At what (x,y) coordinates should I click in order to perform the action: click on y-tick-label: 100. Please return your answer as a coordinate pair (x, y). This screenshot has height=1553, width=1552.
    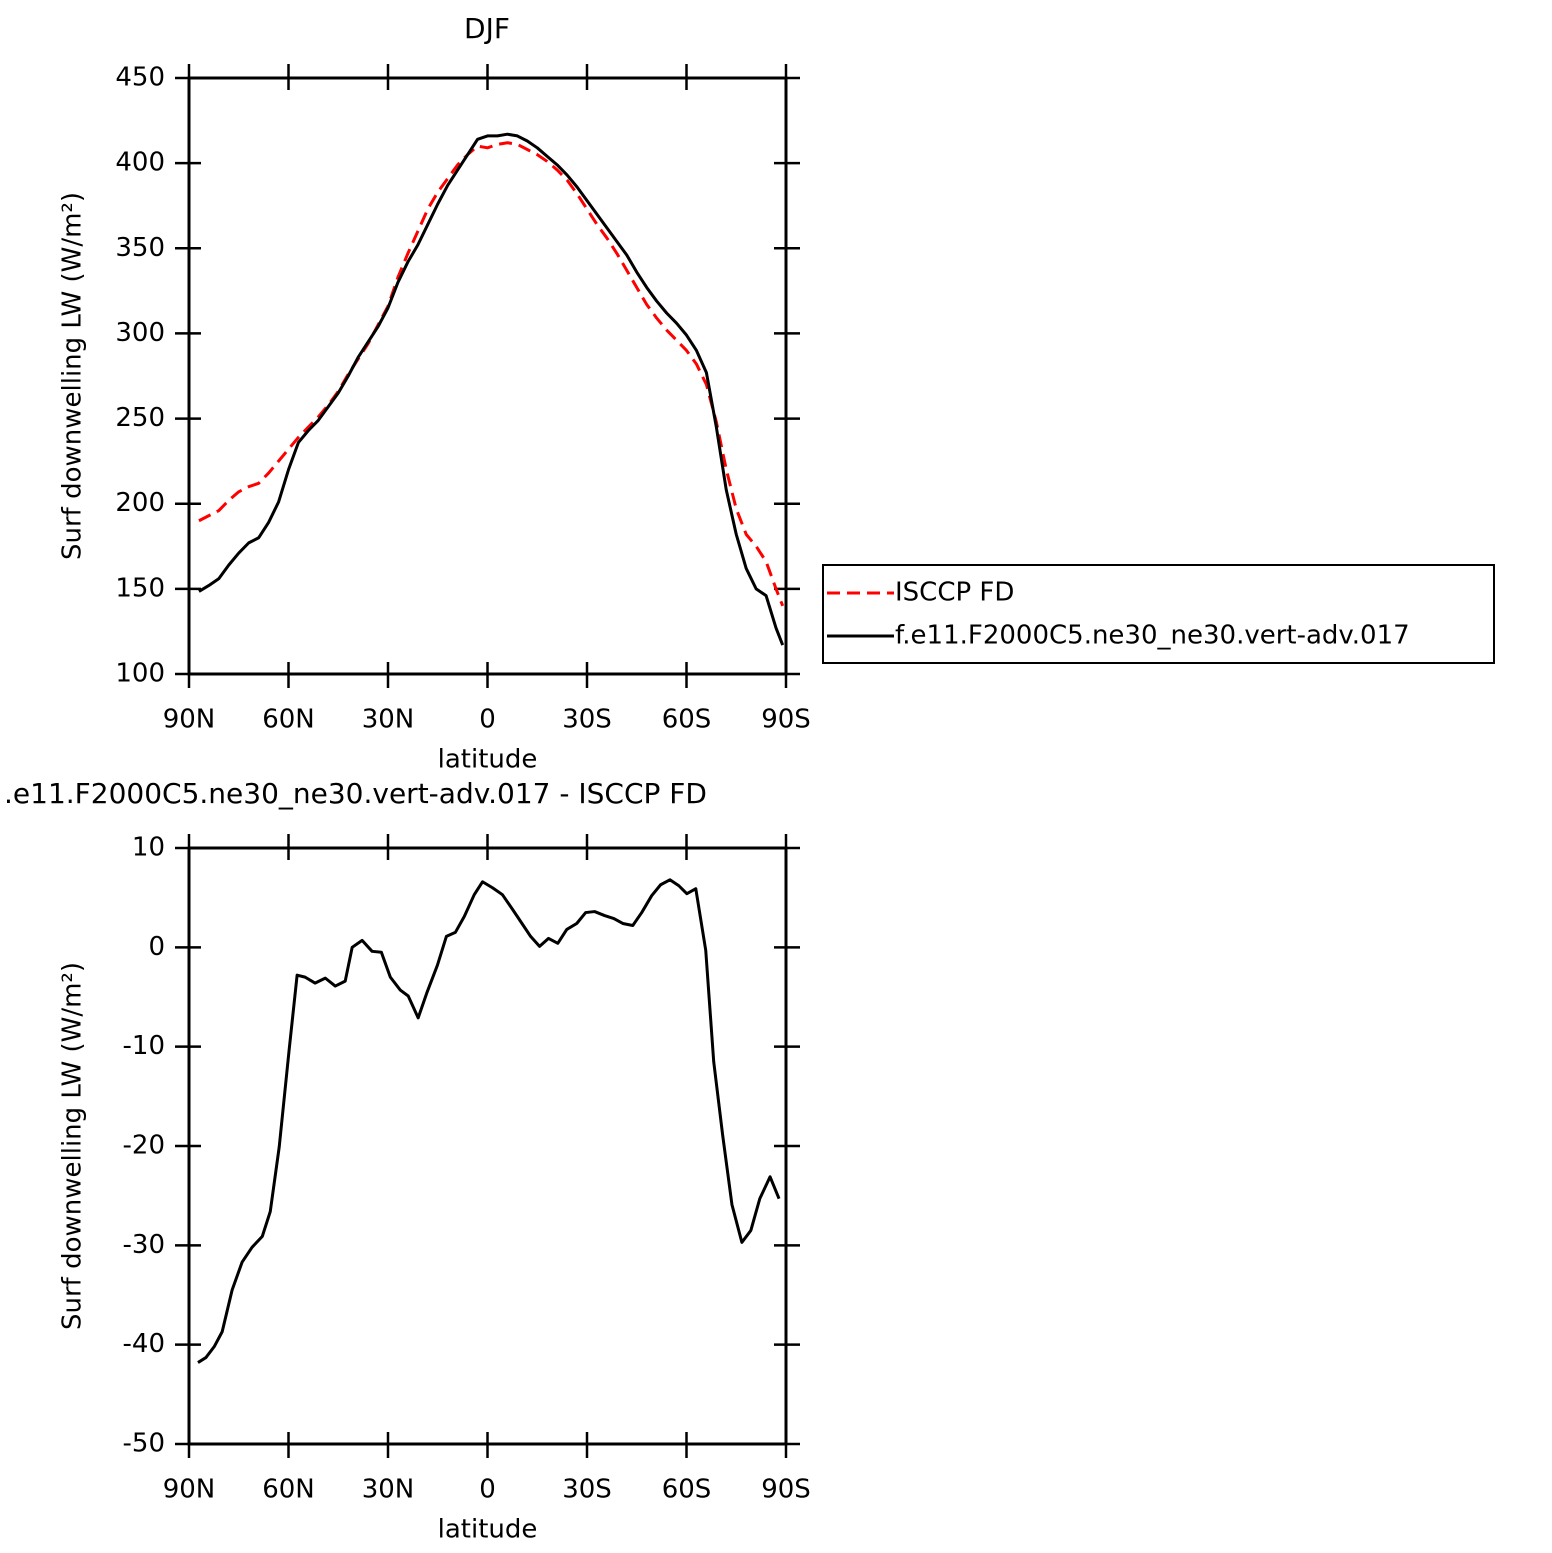
    Looking at the image, I should click on (140, 674).